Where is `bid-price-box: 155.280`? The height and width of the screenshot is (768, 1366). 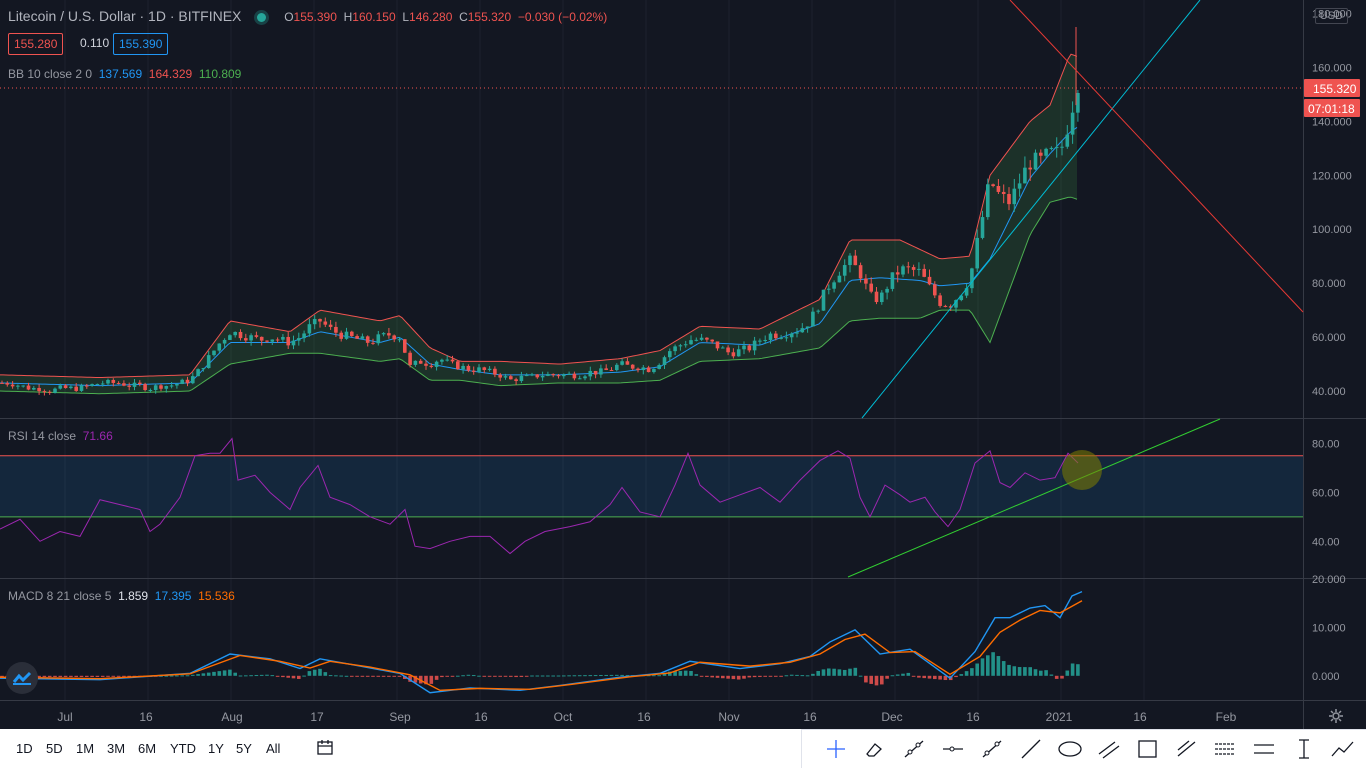 bid-price-box: 155.280 is located at coordinates (36, 44).